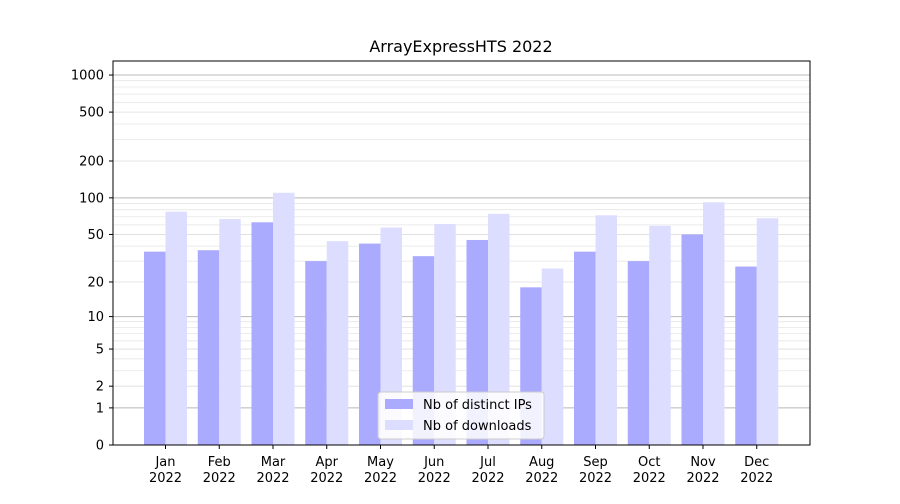 Image resolution: width=900 pixels, height=504 pixels. What do you see at coordinates (541, 470) in the screenshot?
I see `x-tick-label: Aug 2022` at bounding box center [541, 470].